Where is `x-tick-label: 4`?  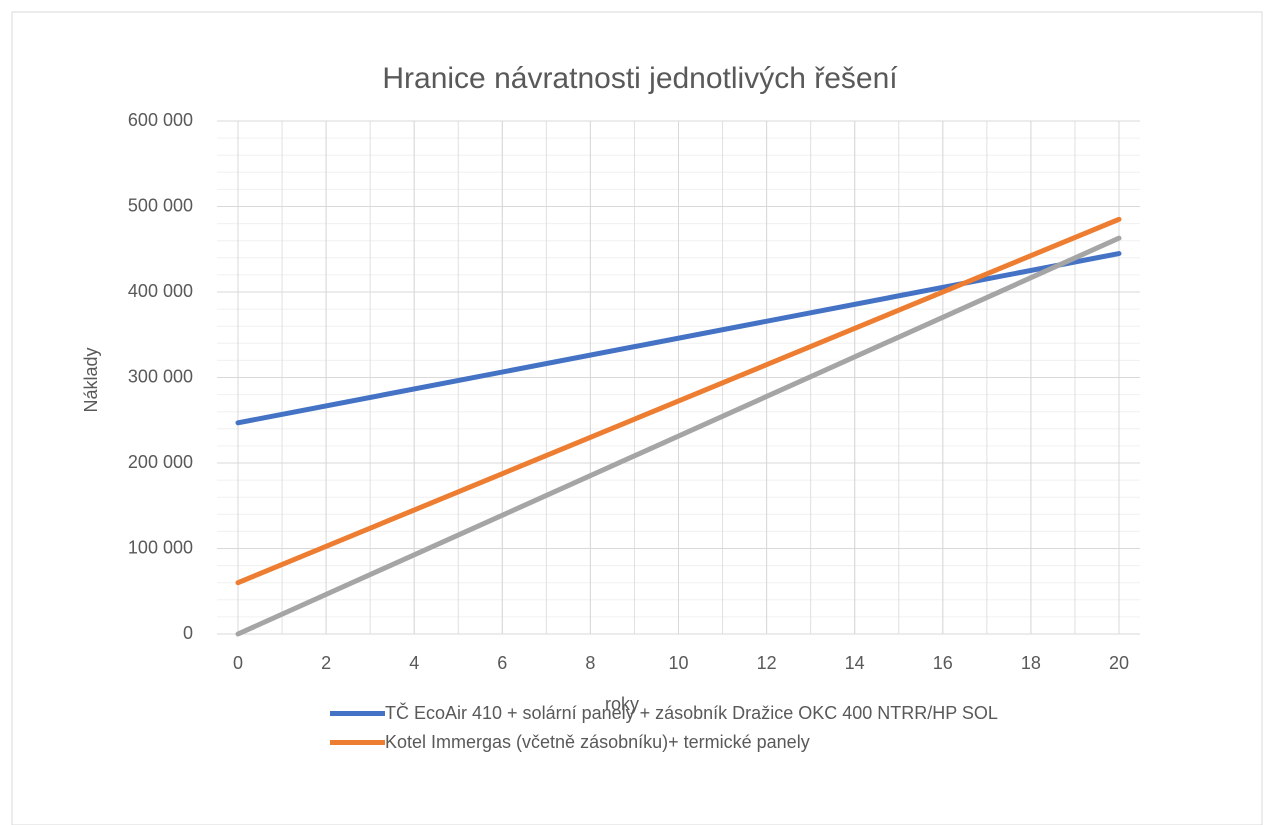
x-tick-label: 4 is located at coordinates (414, 663).